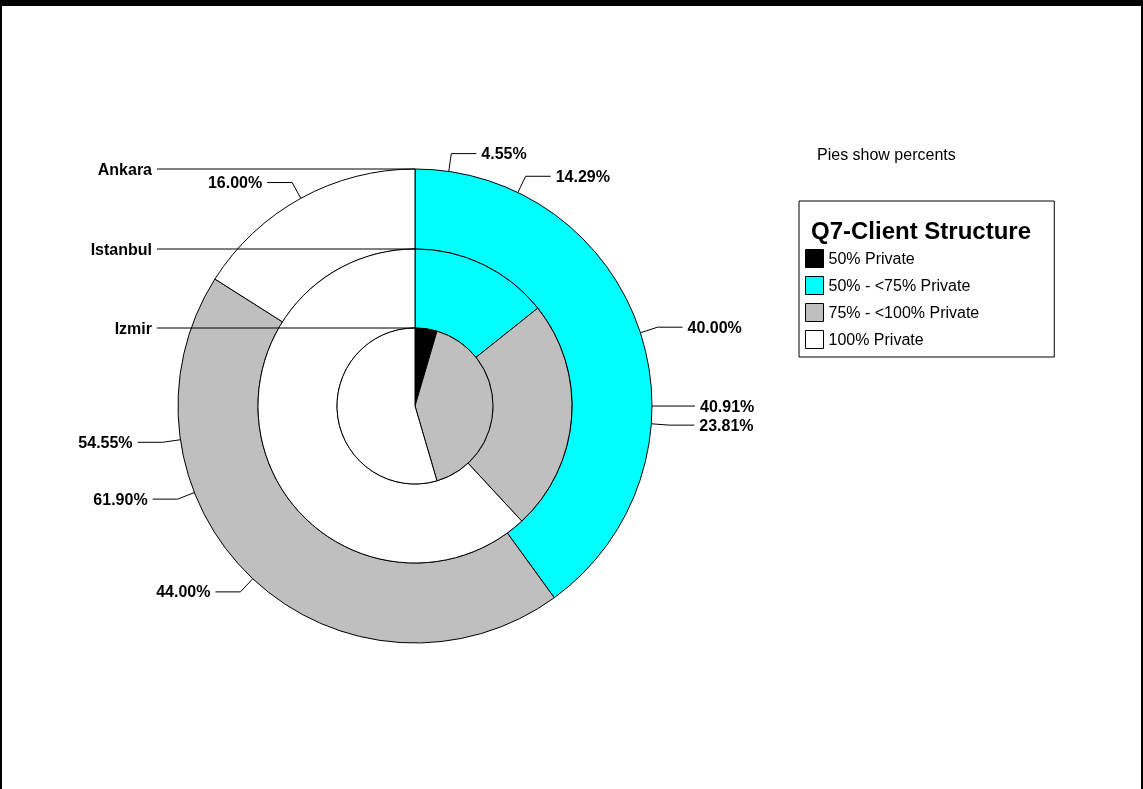  I want to click on data-label: 40.00%, so click(714, 327).